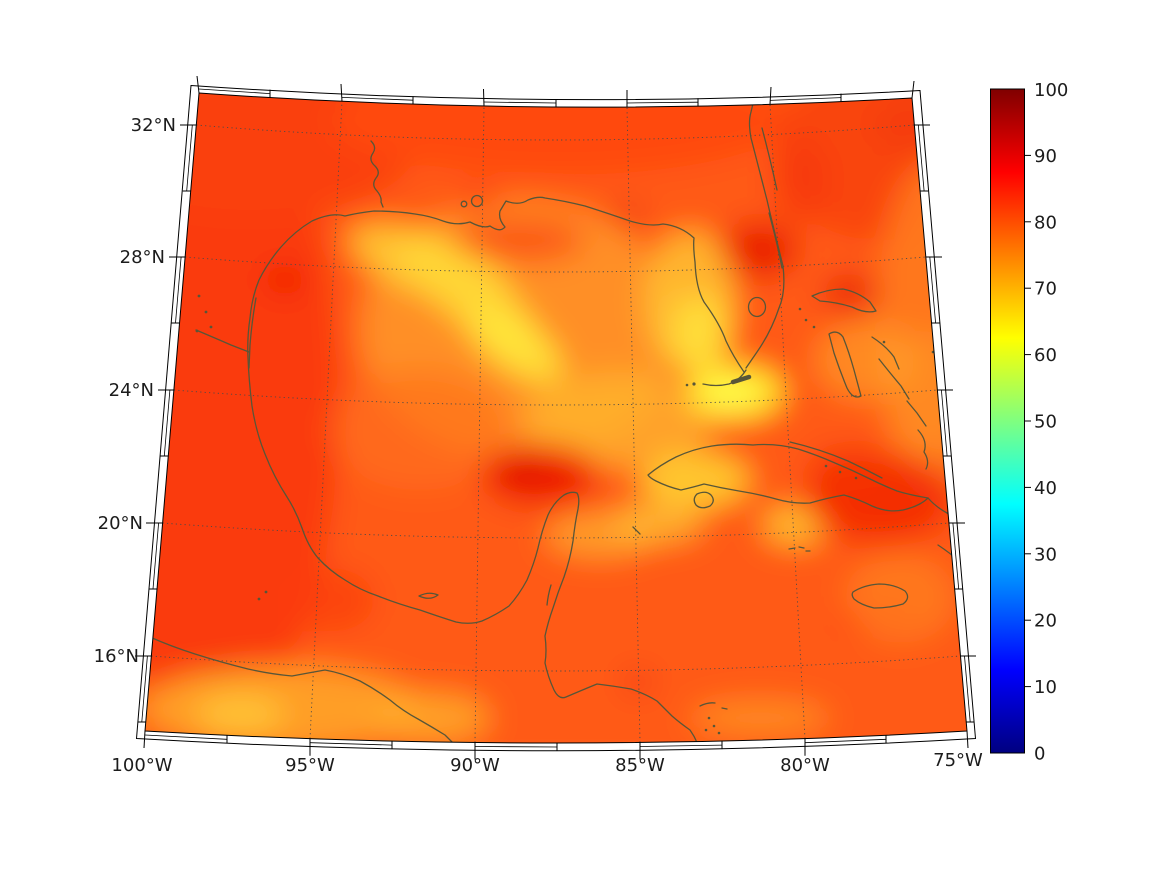 This screenshot has height=875, width=1167. Describe the element at coordinates (1045, 554) in the screenshot. I see `colorbar-label-30: 30` at that location.